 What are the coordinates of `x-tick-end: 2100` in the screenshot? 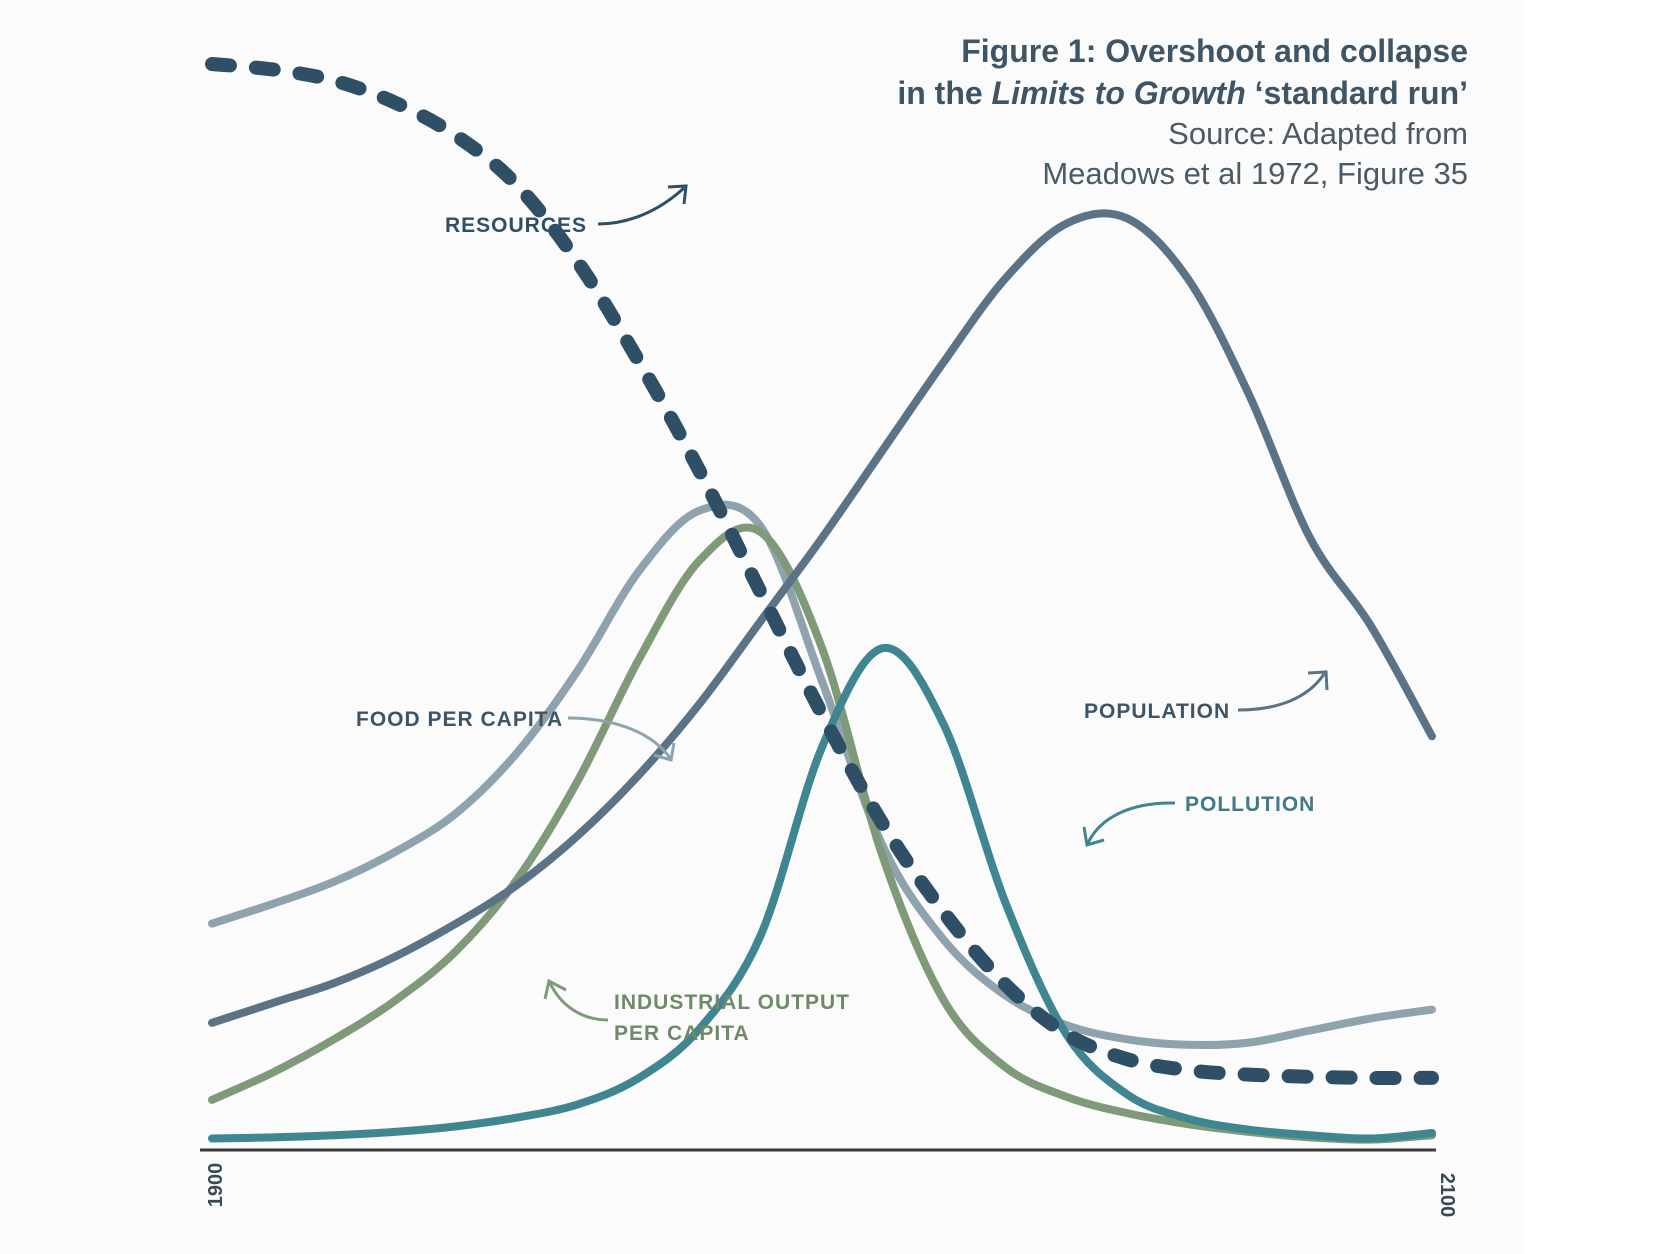 It's located at (1447, 1195).